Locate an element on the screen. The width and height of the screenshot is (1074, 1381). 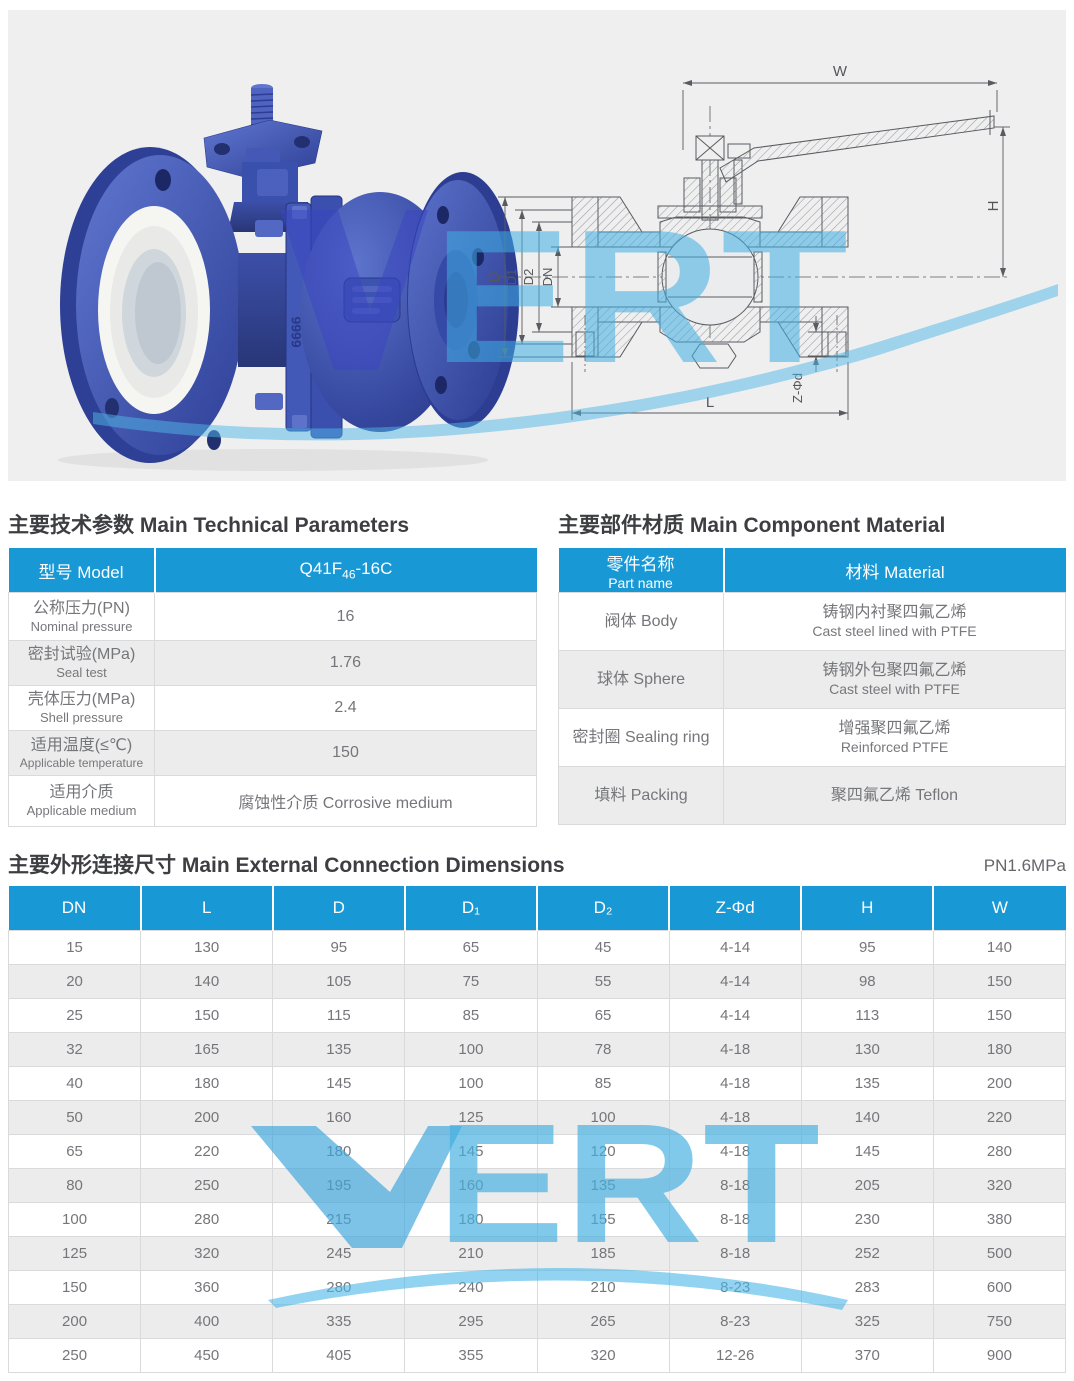
watermark-v-shape is located at coordinates (354, 290).